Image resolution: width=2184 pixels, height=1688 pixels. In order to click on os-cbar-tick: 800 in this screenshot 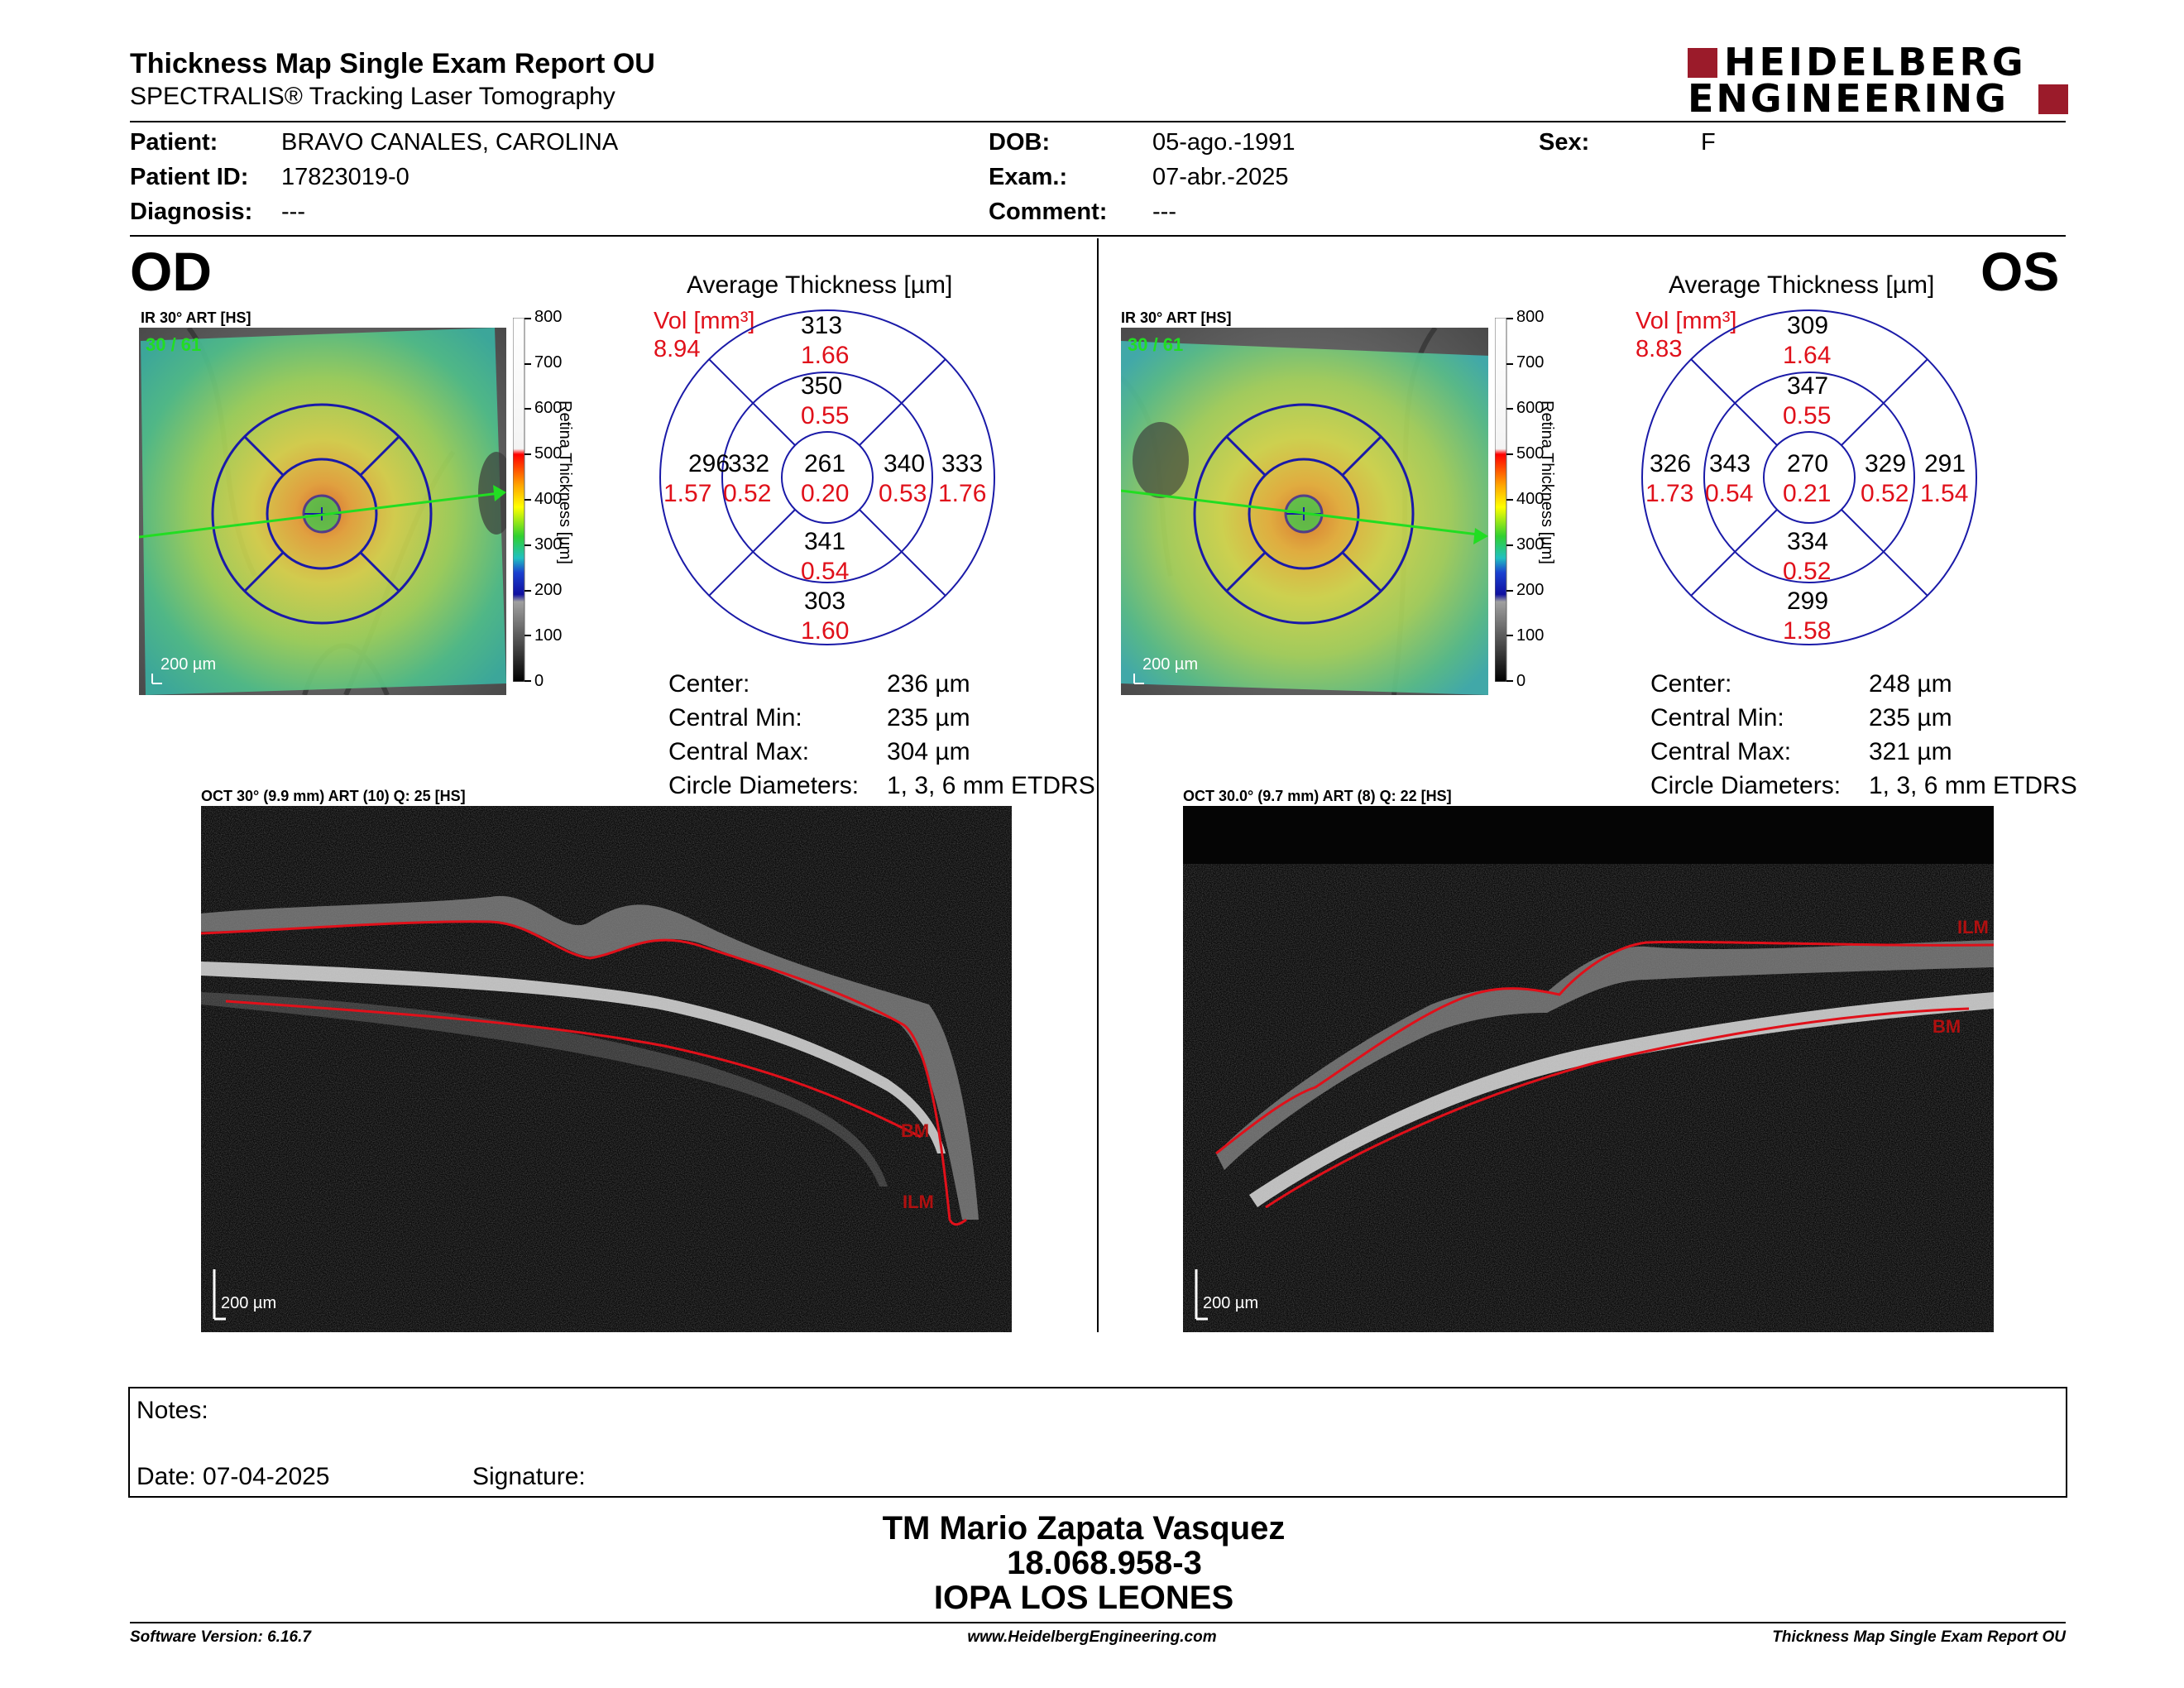, I will do `click(1530, 317)`.